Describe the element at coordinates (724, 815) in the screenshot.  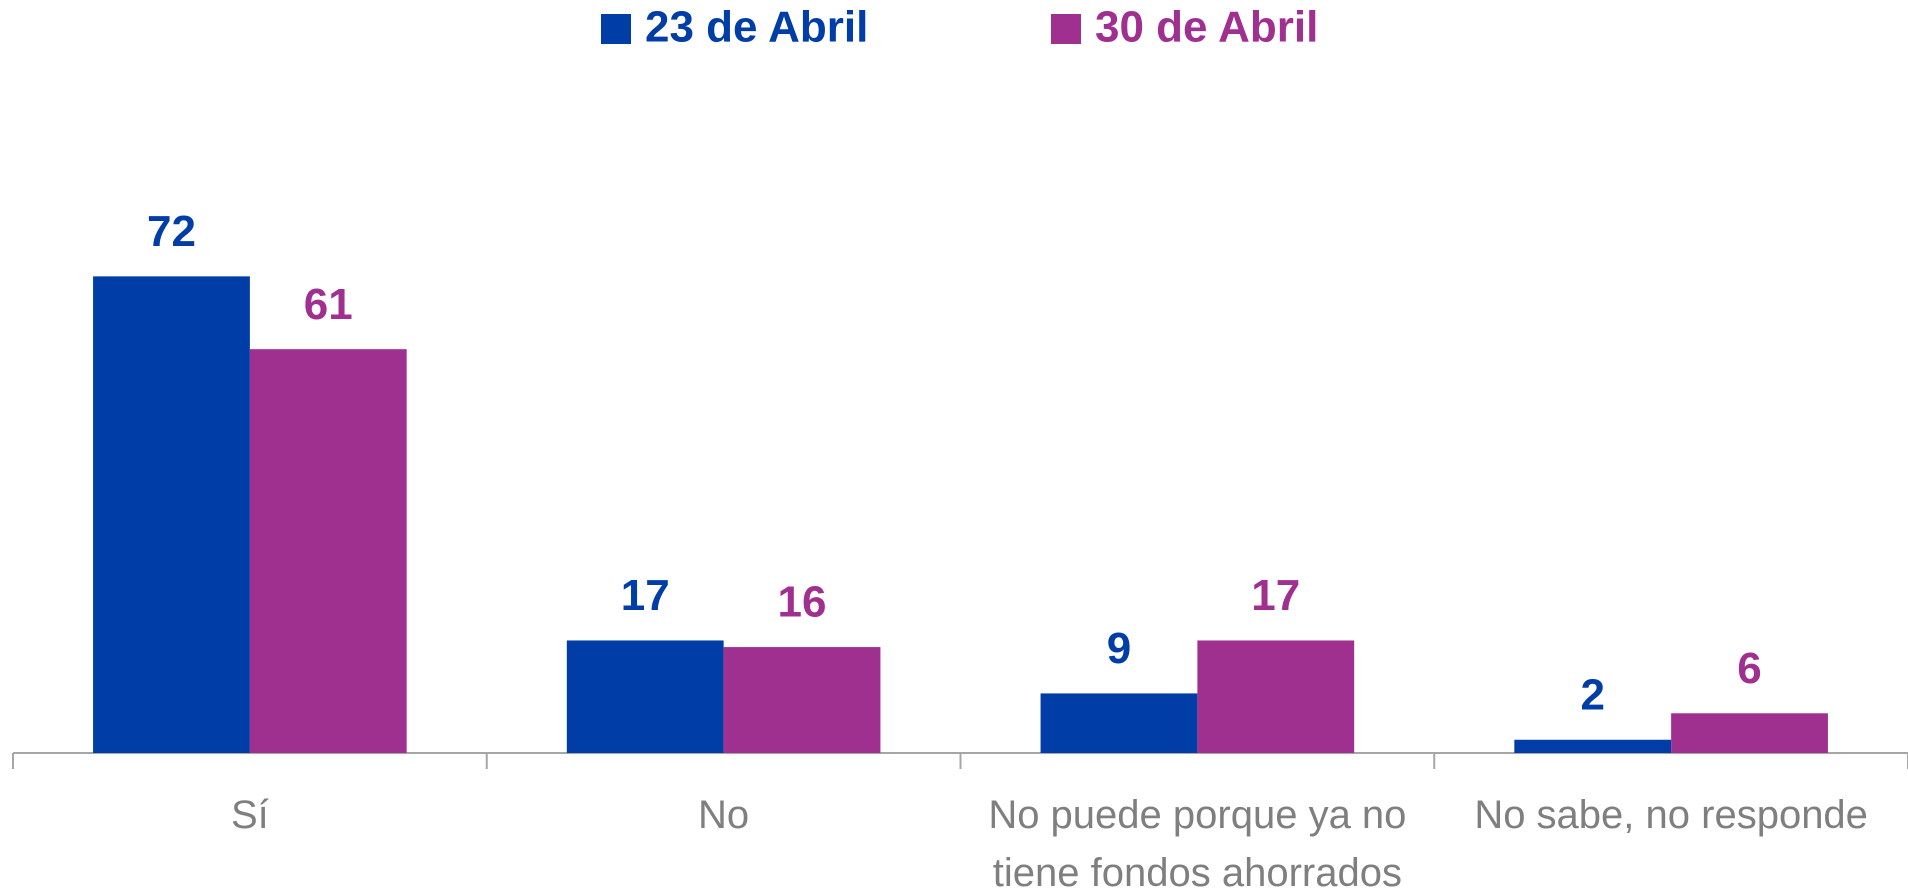
I see `x-tick-label: No` at that location.